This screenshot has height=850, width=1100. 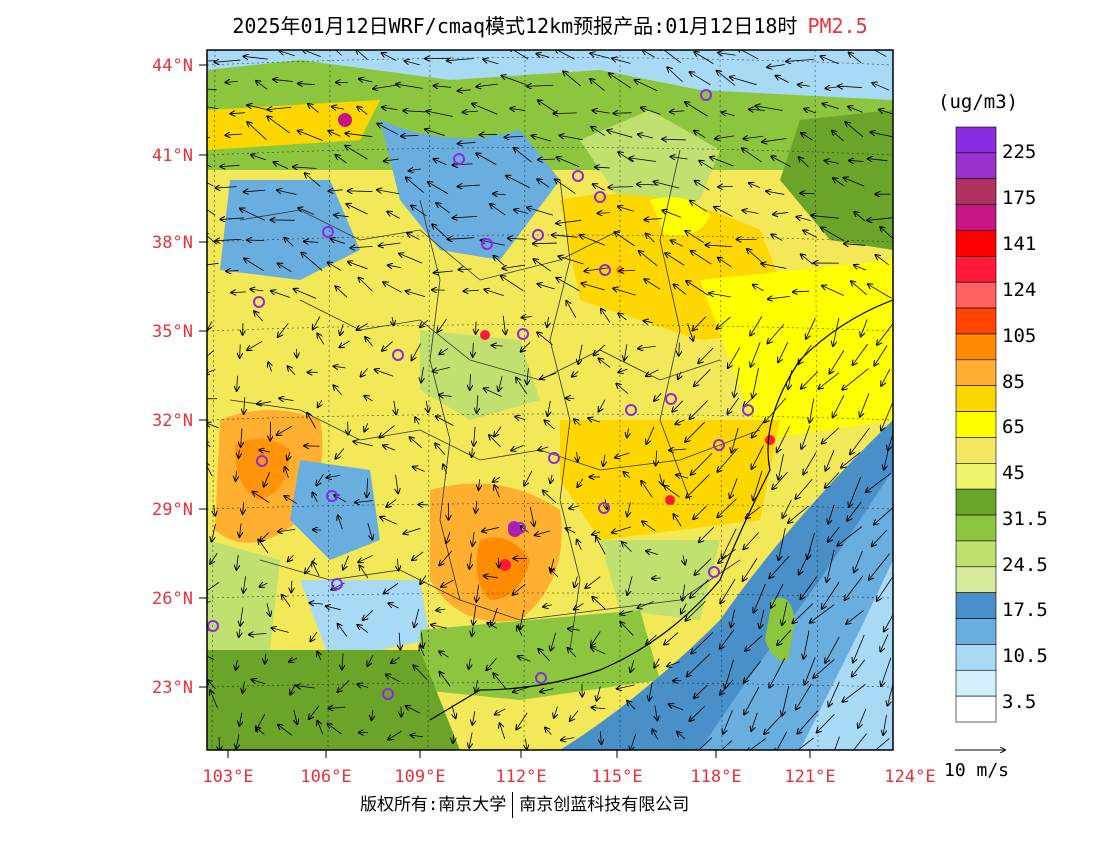 I want to click on lat-tick-label: 41°N, so click(x=172, y=156).